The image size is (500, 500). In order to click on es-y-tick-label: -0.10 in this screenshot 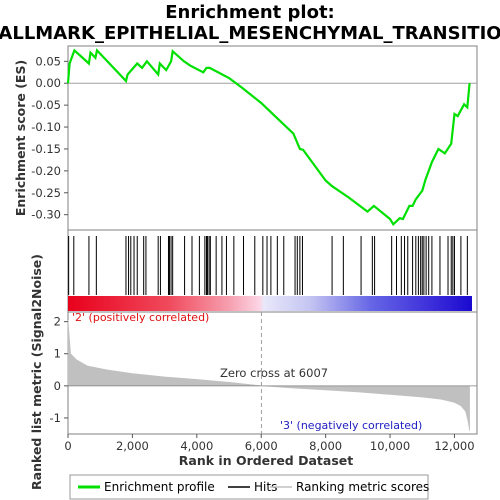, I will do `click(46, 127)`.